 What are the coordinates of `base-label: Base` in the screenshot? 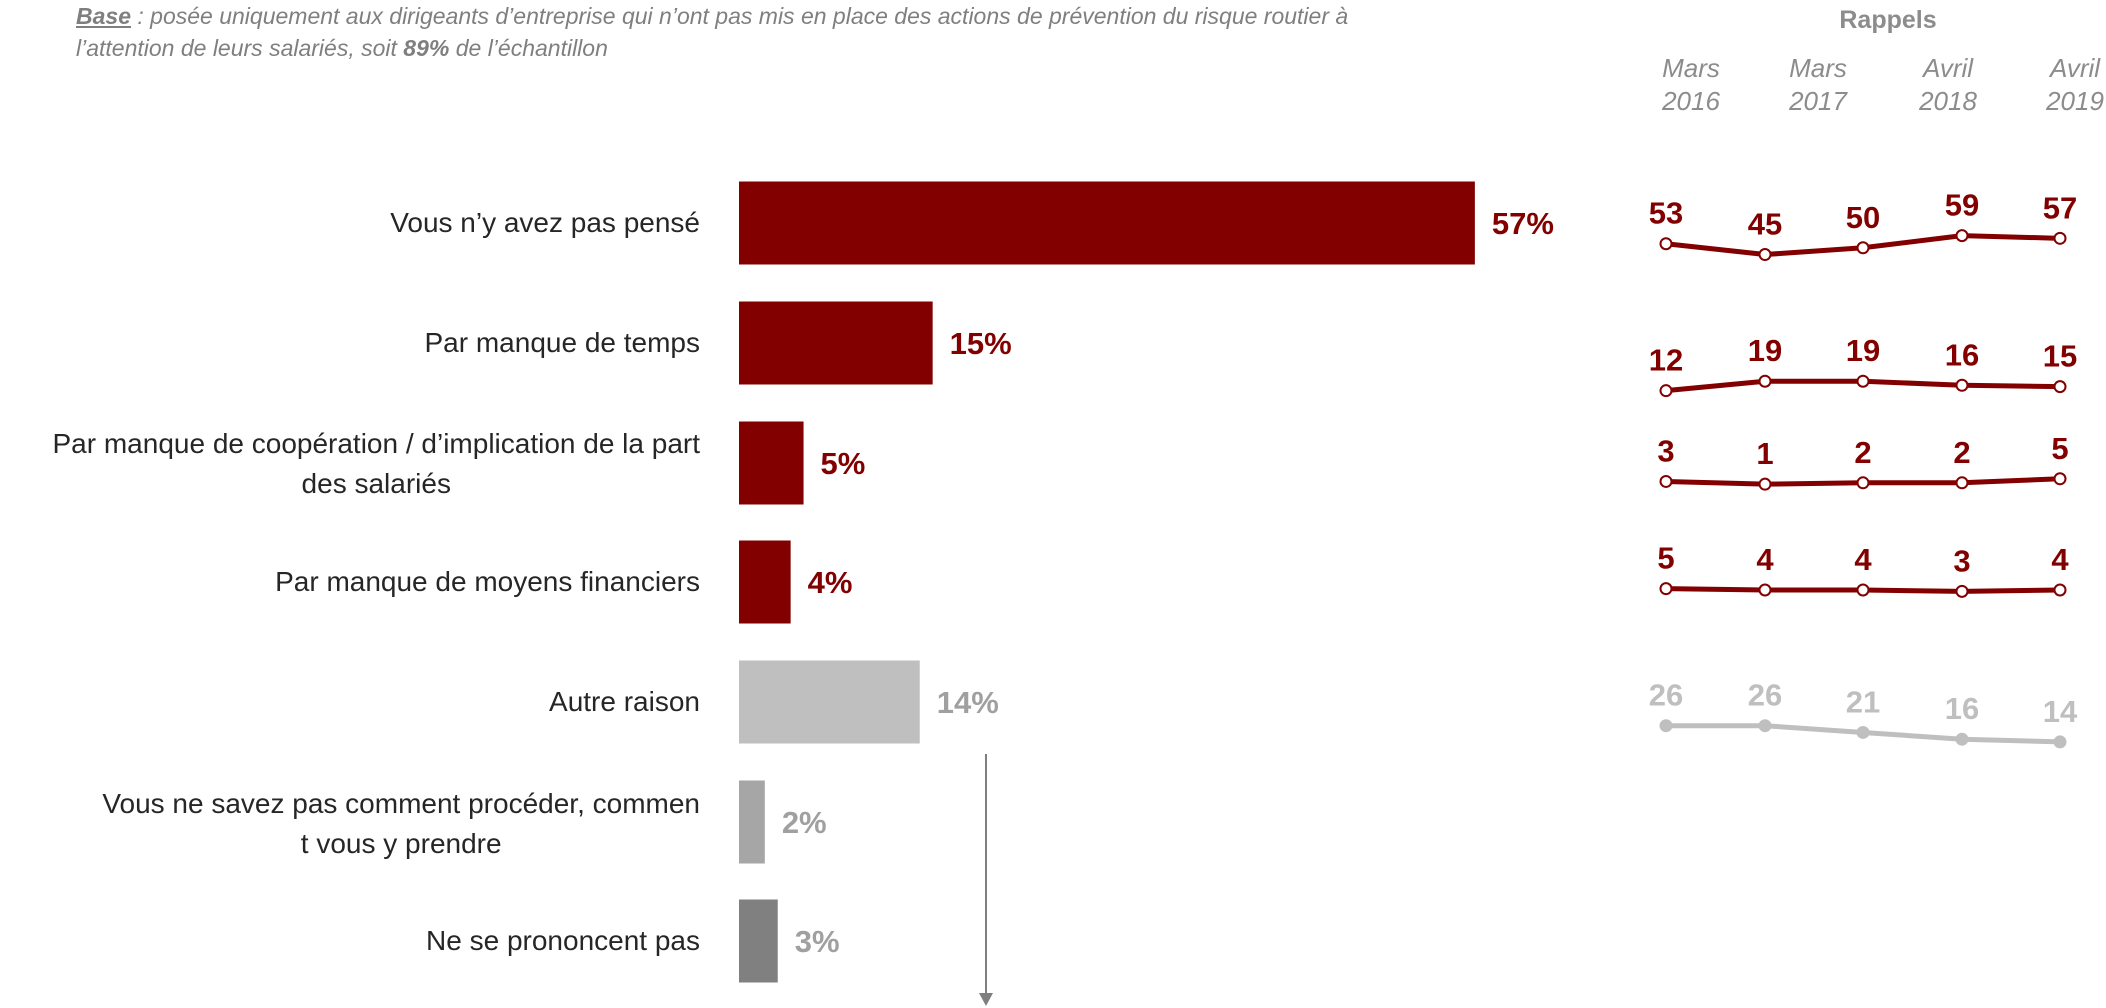 It's located at (103, 16).